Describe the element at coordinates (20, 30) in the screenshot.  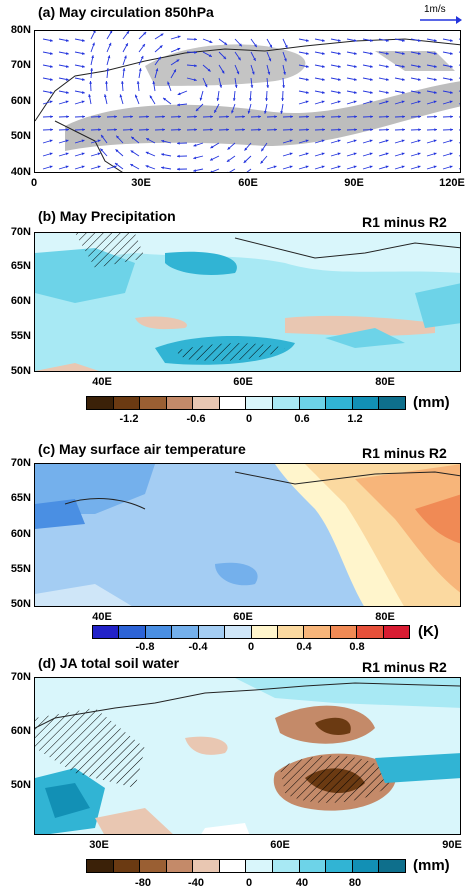
I see `y-tick: 80N` at that location.